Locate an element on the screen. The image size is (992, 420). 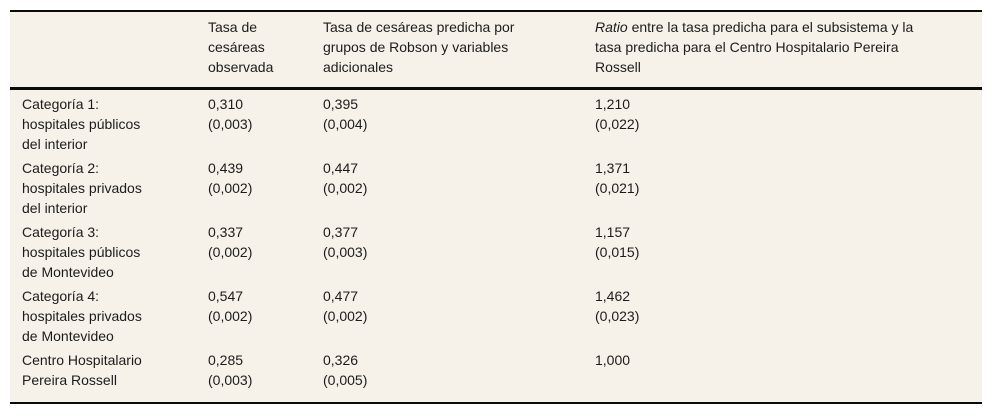
observed-value: 0,547 is located at coordinates (226, 296).